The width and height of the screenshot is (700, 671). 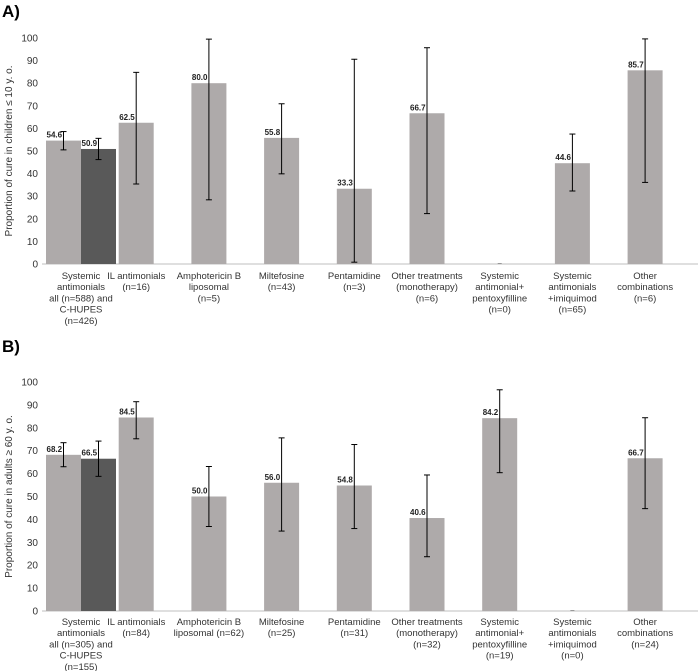 I want to click on data-label: 84.5, so click(x=127, y=411).